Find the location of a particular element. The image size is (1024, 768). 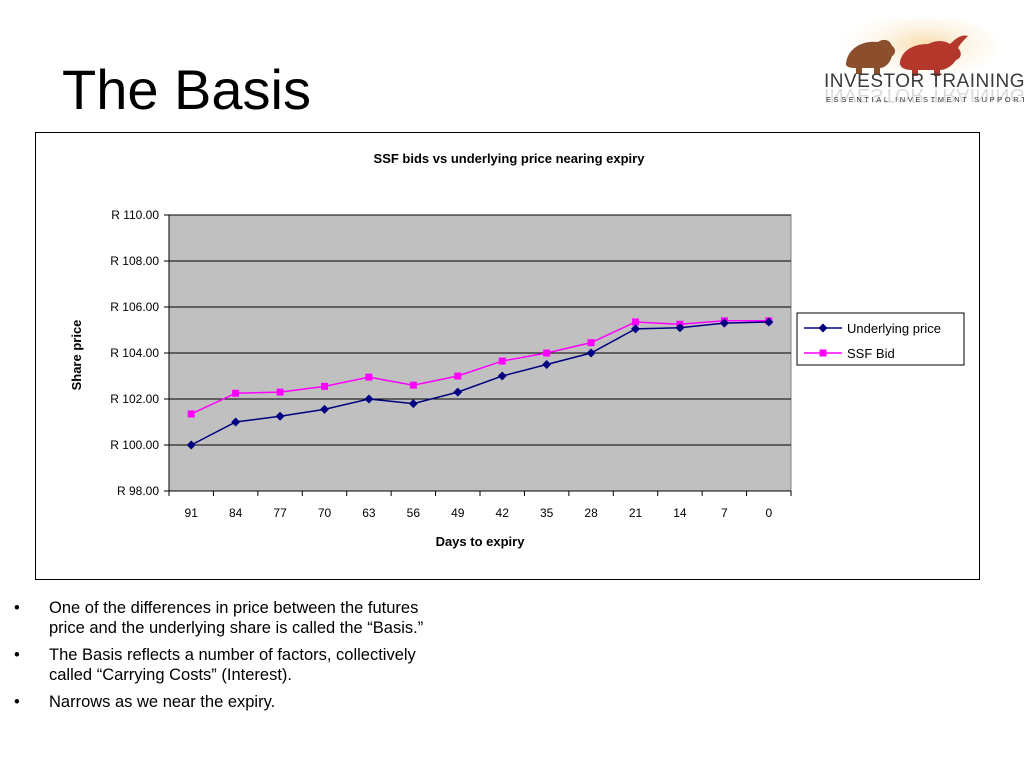

logo-wordmark: INVESTOR TRAINING is located at coordinates (924, 81).